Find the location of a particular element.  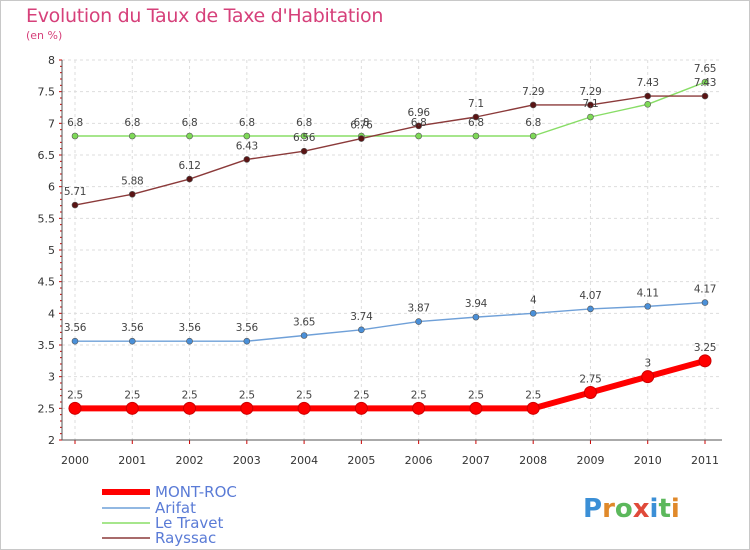

x-tick-label: 2005 is located at coordinates (361, 460).